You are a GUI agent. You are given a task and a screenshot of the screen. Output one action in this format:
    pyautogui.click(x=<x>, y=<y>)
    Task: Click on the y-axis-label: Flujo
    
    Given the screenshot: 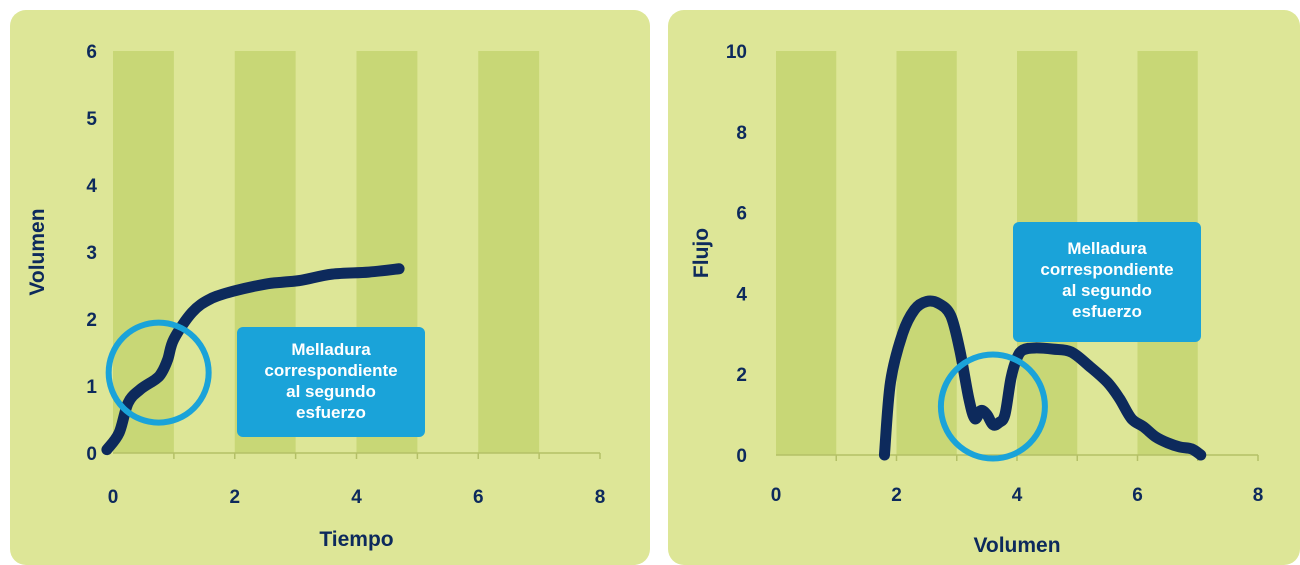 What is the action you would take?
    pyautogui.click(x=701, y=253)
    